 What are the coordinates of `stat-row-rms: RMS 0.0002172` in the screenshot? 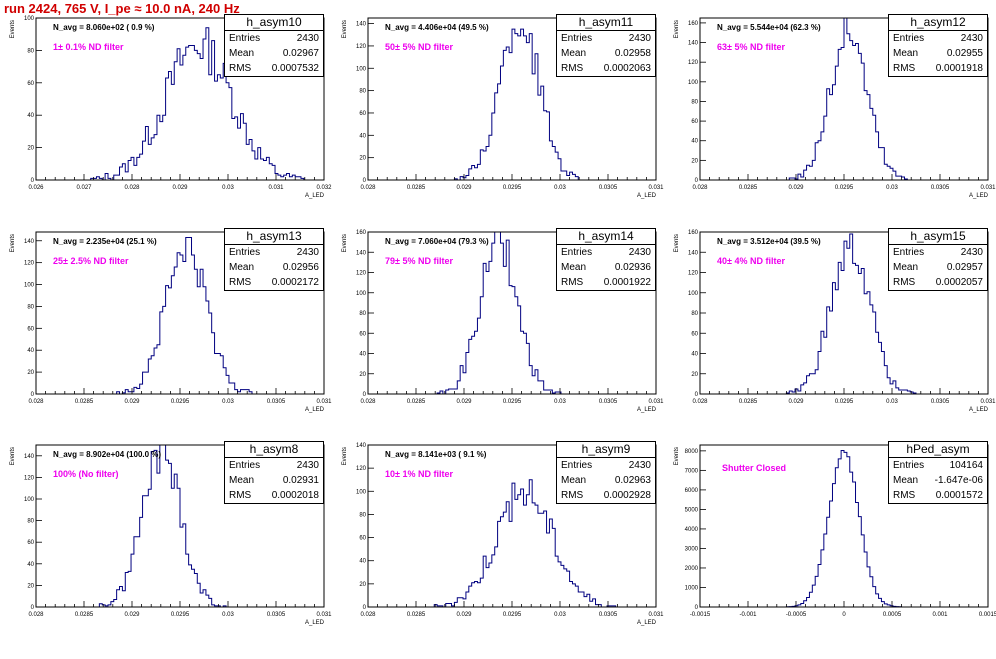 It's located at (274, 282).